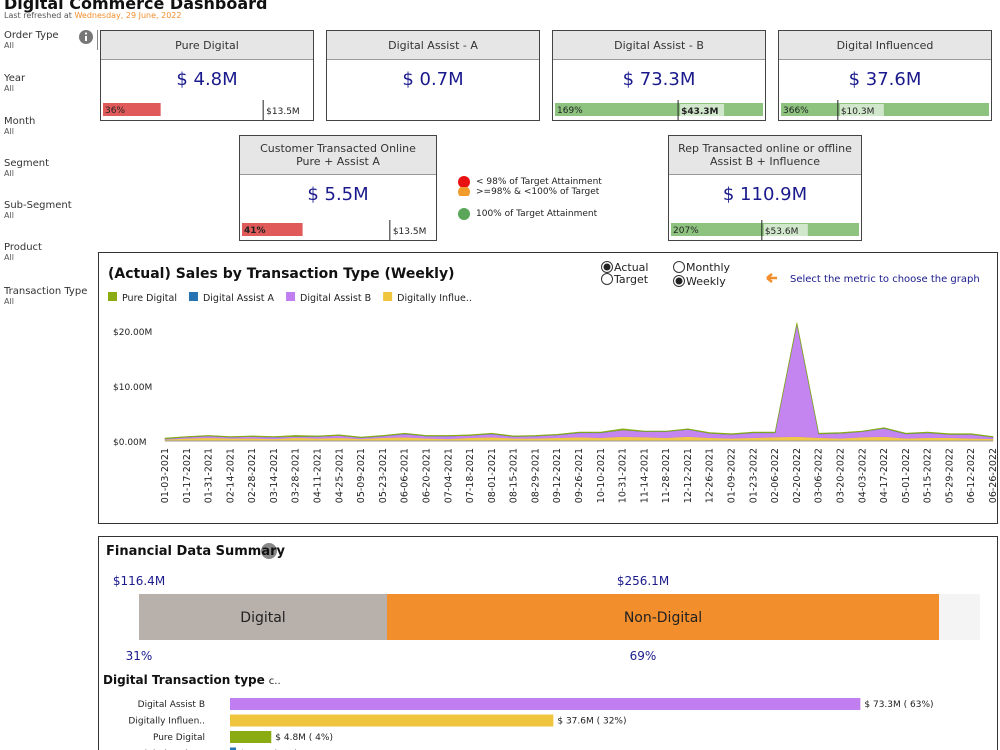 The height and width of the screenshot is (750, 1000). I want to click on radio-option: Monthly, so click(702, 267).